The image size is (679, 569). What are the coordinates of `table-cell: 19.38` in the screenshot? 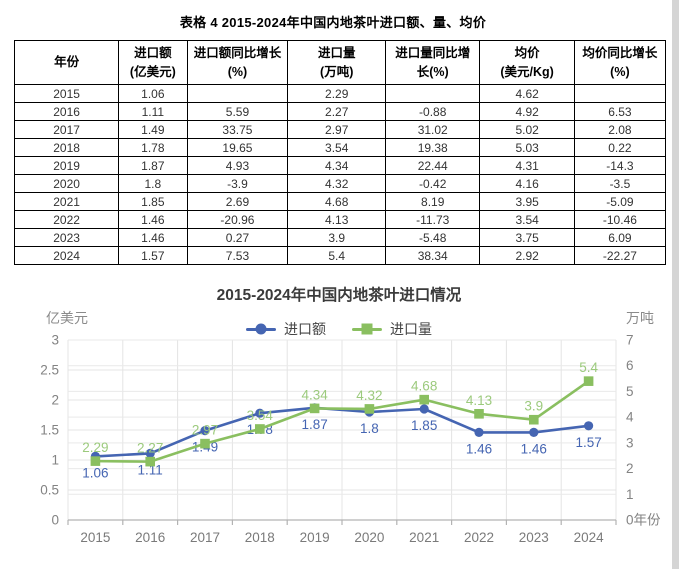 It's located at (433, 147).